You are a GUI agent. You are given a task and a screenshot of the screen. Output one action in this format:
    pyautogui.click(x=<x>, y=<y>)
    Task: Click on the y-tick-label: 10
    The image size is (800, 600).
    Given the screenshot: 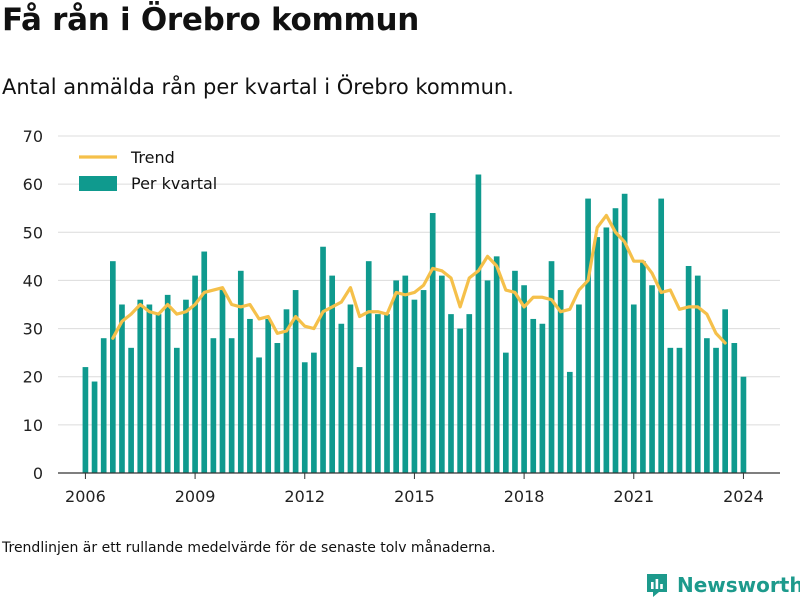 What is the action you would take?
    pyautogui.click(x=33, y=425)
    